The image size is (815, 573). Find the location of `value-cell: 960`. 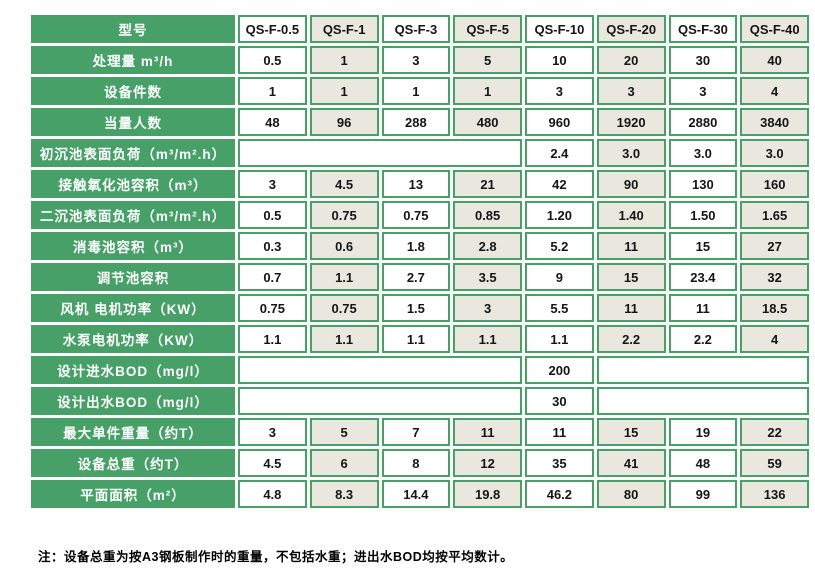

value-cell: 960 is located at coordinates (559, 122).